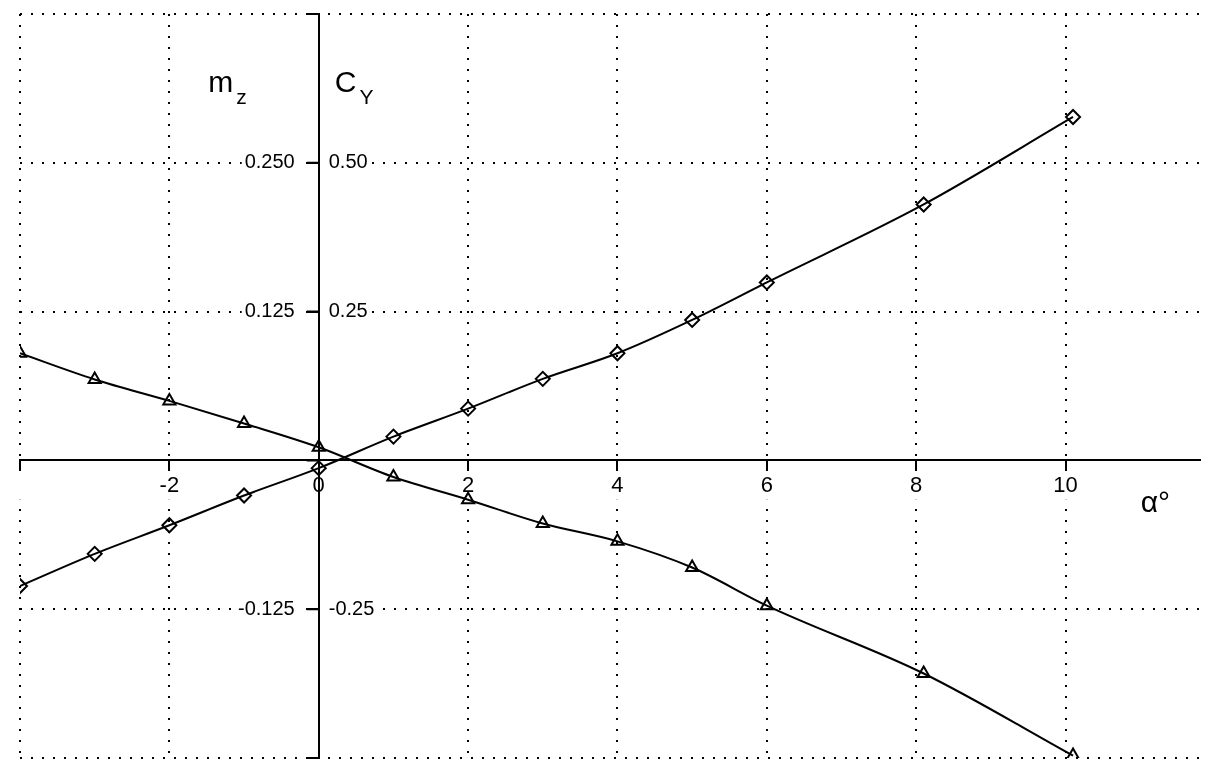  Describe the element at coordinates (468, 484) in the screenshot. I see `x-tick-label: 2` at that location.